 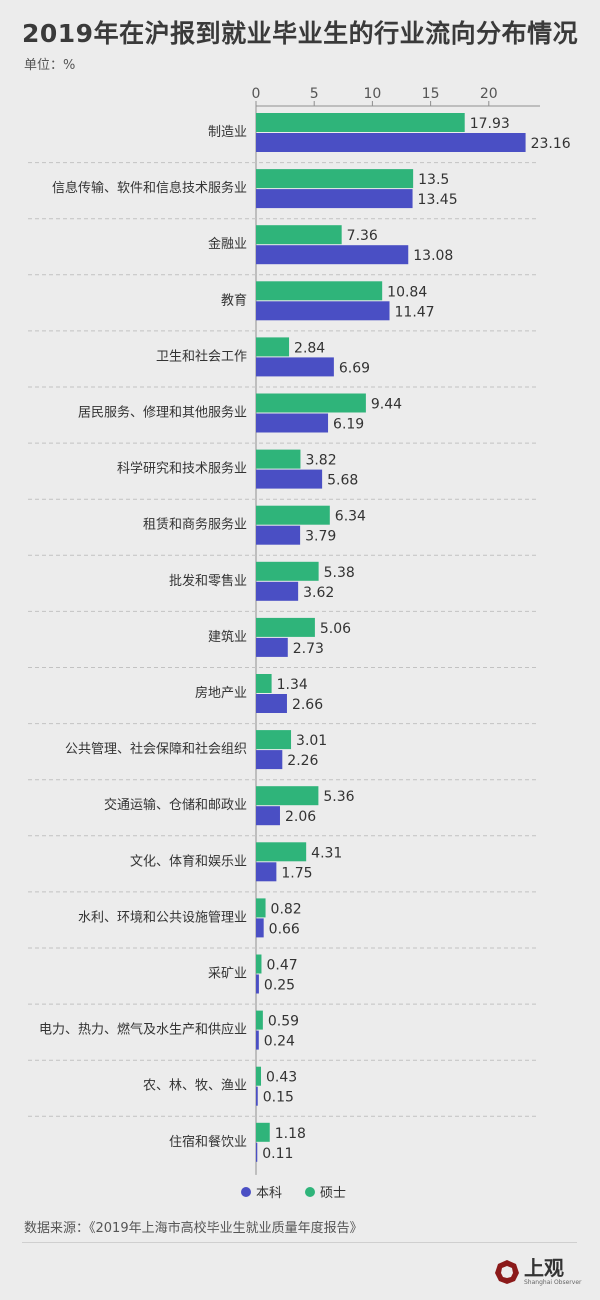 What do you see at coordinates (162, 917) in the screenshot?
I see `category-label: 水利、环境和公共设施管理业` at bounding box center [162, 917].